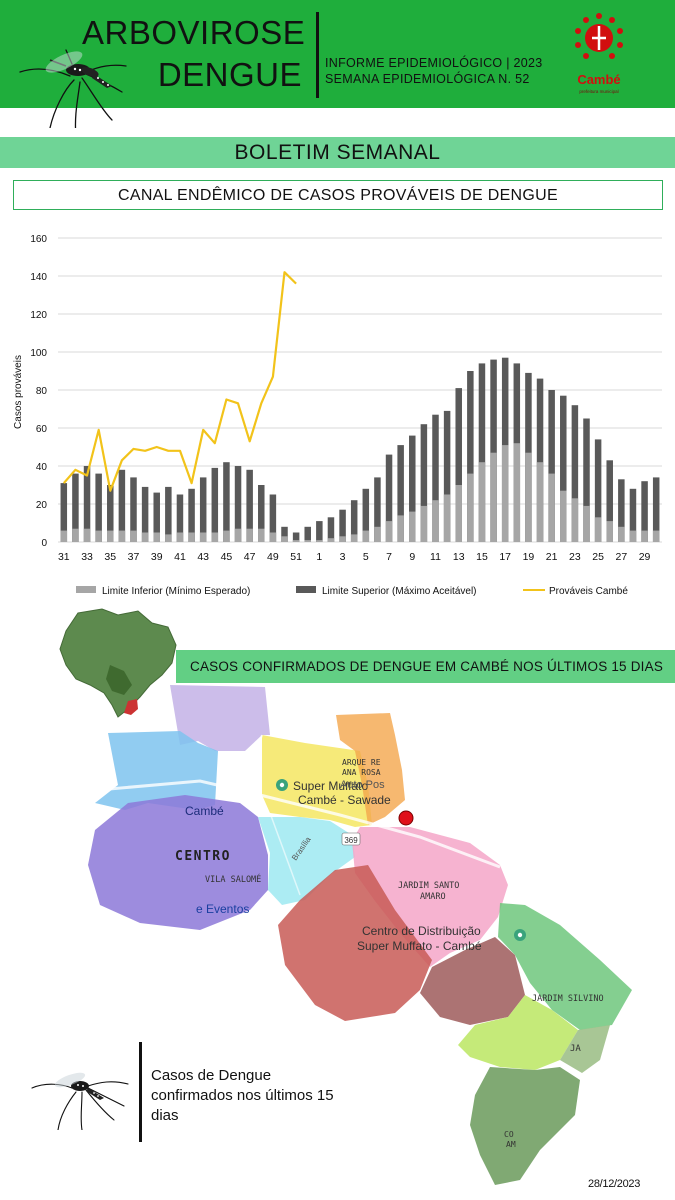 This screenshot has height=1200, width=675. I want to click on label-centro-dist-2: Super Muffato - Cambé, so click(419, 946).